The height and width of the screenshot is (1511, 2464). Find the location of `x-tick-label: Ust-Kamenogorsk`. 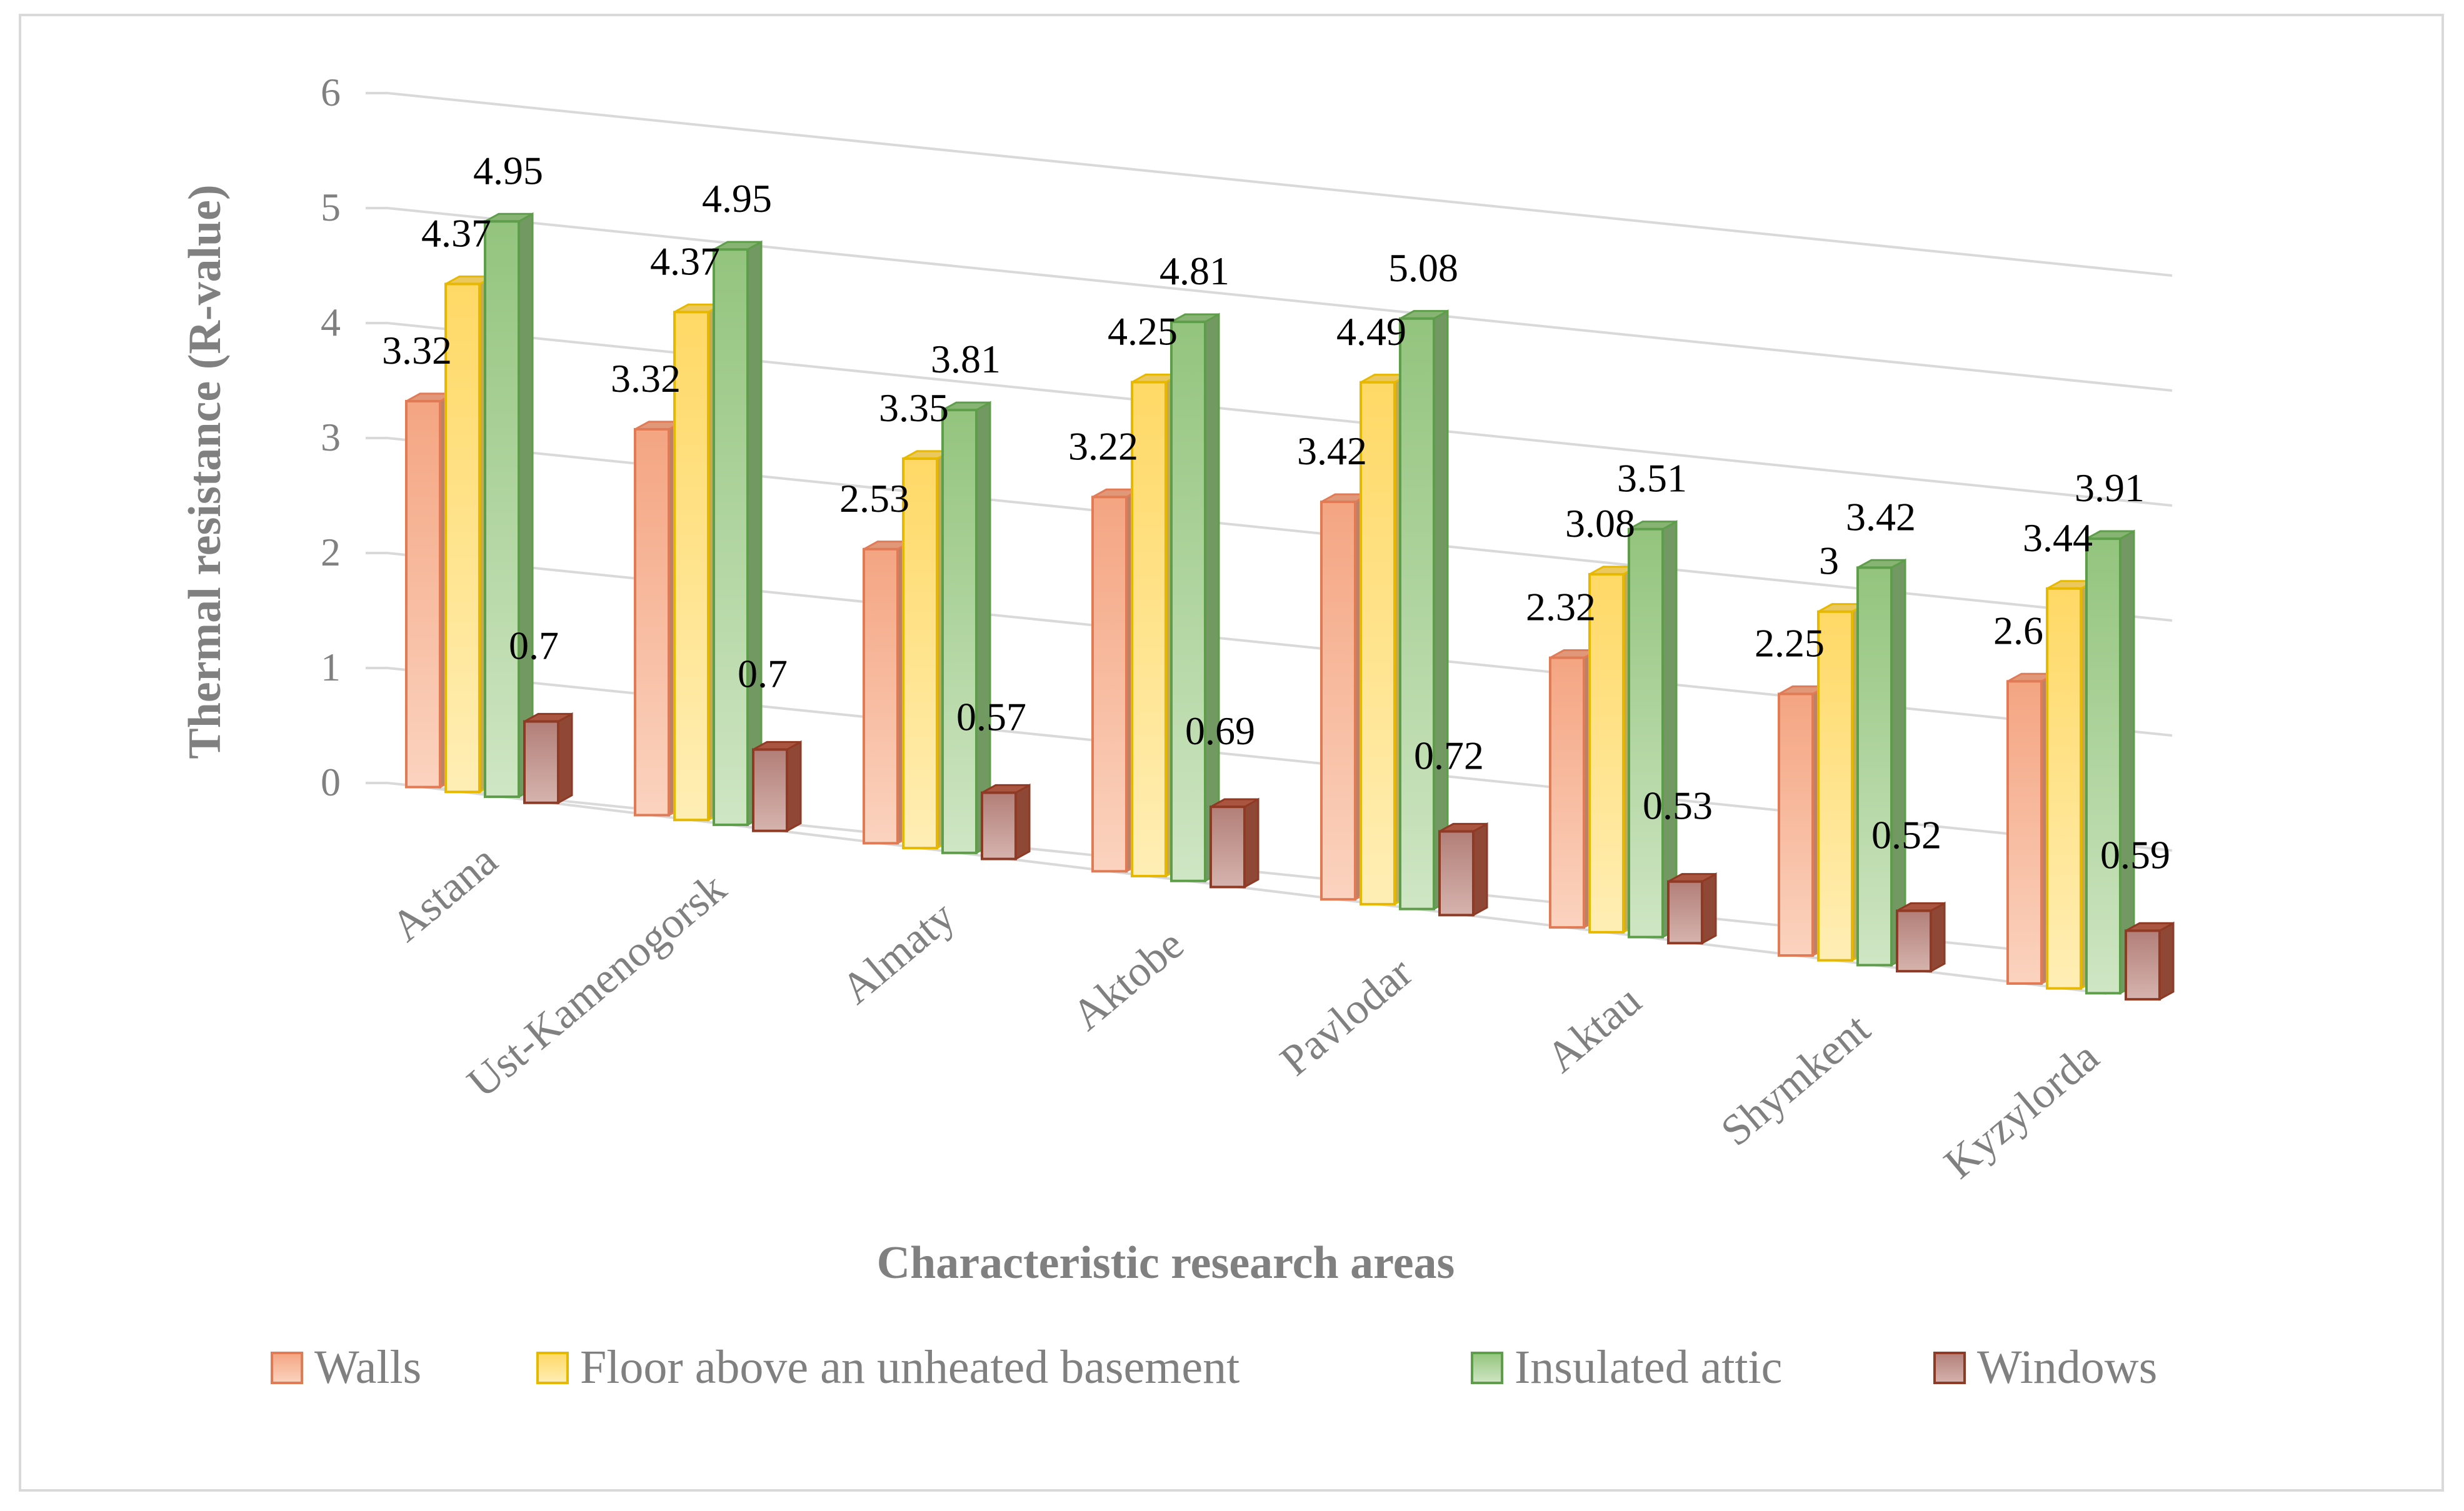

x-tick-label: Ust-Kamenogorsk is located at coordinates (597, 985).